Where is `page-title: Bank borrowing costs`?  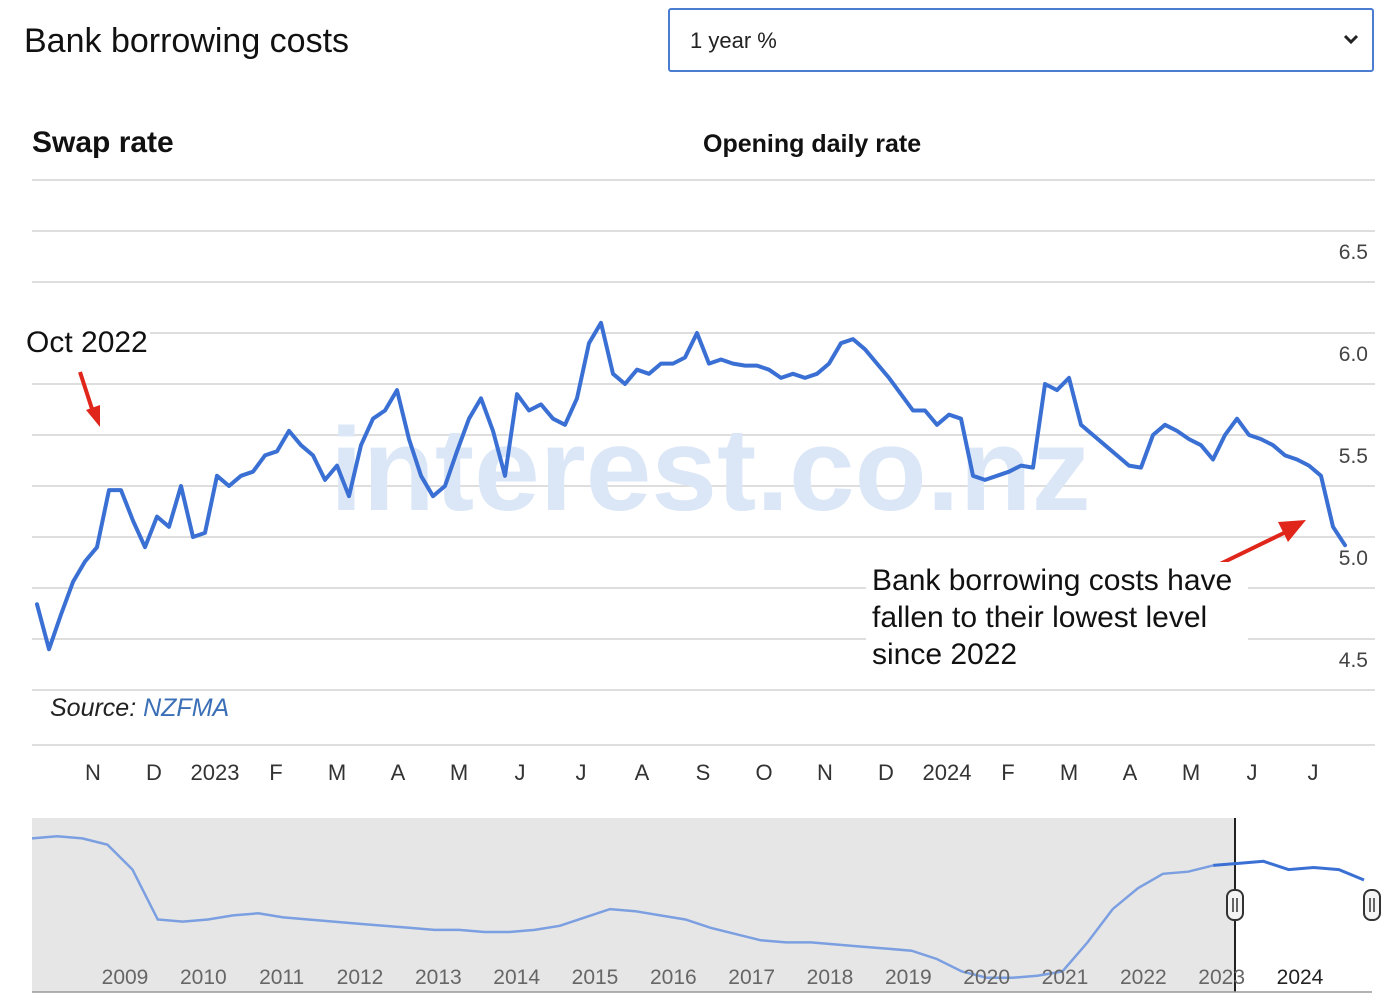
page-title: Bank borrowing costs is located at coordinates (187, 41).